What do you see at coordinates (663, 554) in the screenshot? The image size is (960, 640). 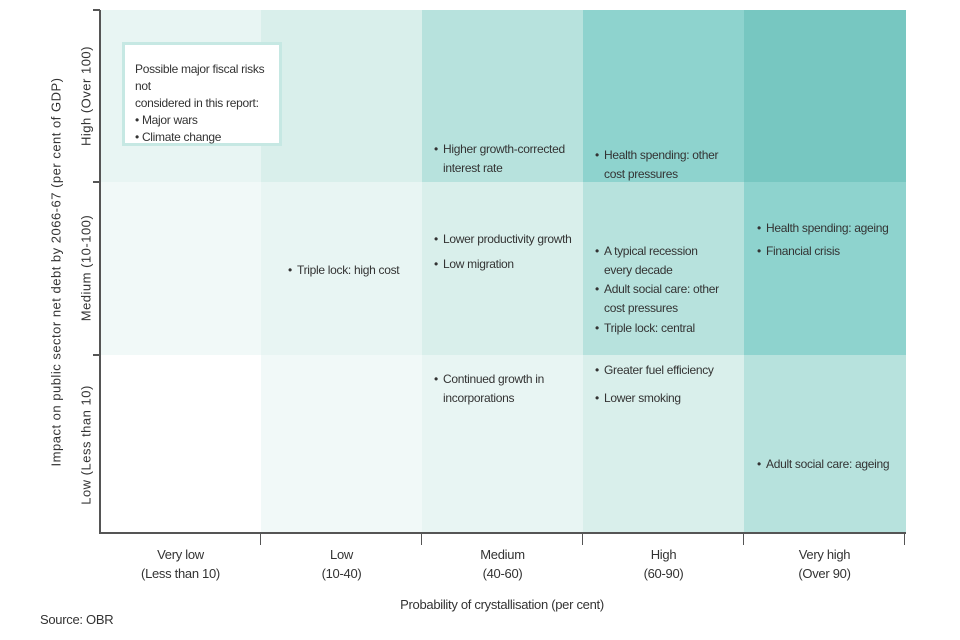 I see `x-category-name: High` at bounding box center [663, 554].